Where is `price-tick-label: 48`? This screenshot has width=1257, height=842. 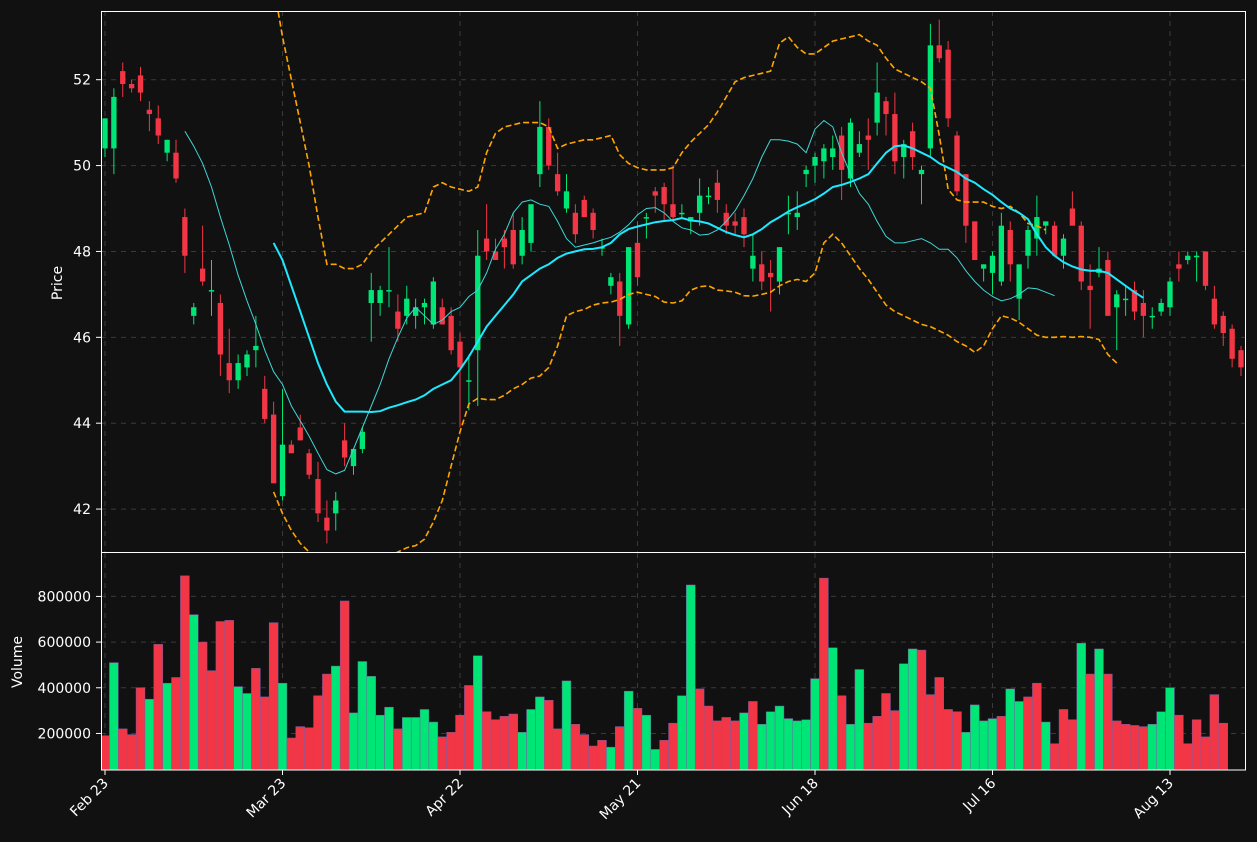
price-tick-label: 48 is located at coordinates (82, 252).